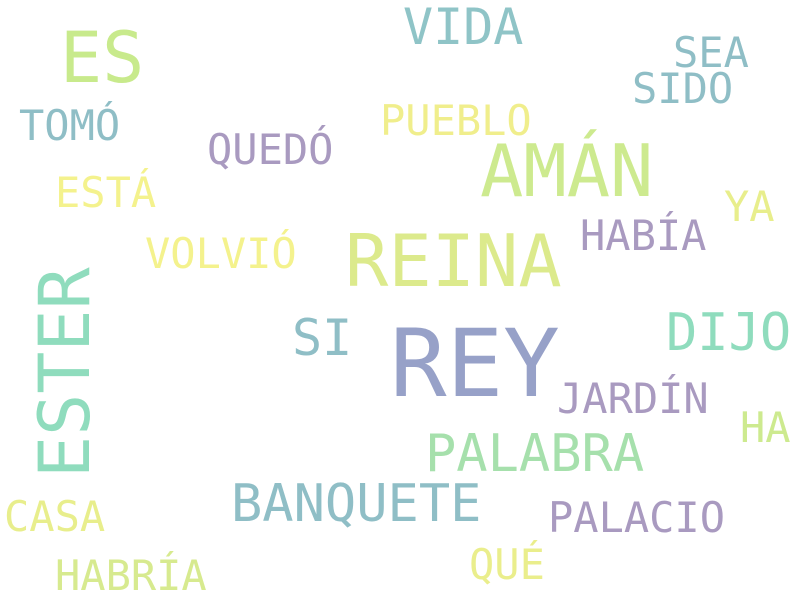 This screenshot has width=800, height=600. What do you see at coordinates (463, 28) in the screenshot?
I see `word-vida: VIDA` at bounding box center [463, 28].